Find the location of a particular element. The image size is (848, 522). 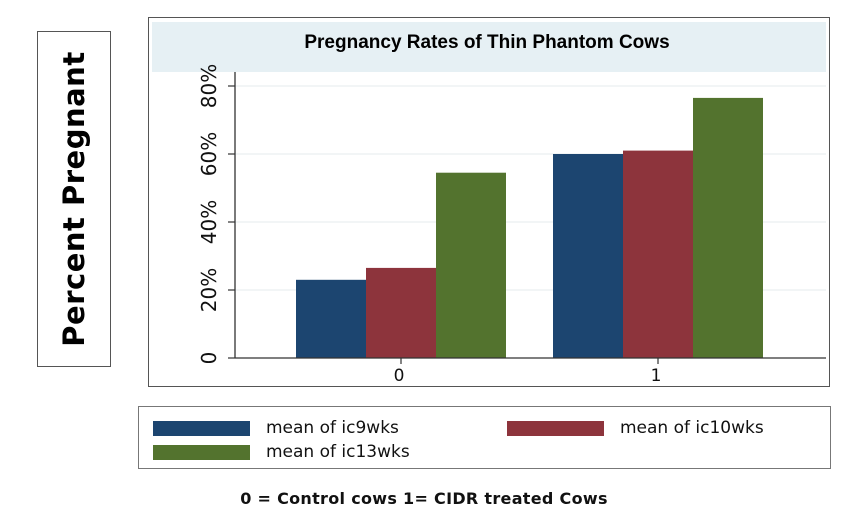

legend-label-ic13wks: mean of ic13wks is located at coordinates (338, 452).